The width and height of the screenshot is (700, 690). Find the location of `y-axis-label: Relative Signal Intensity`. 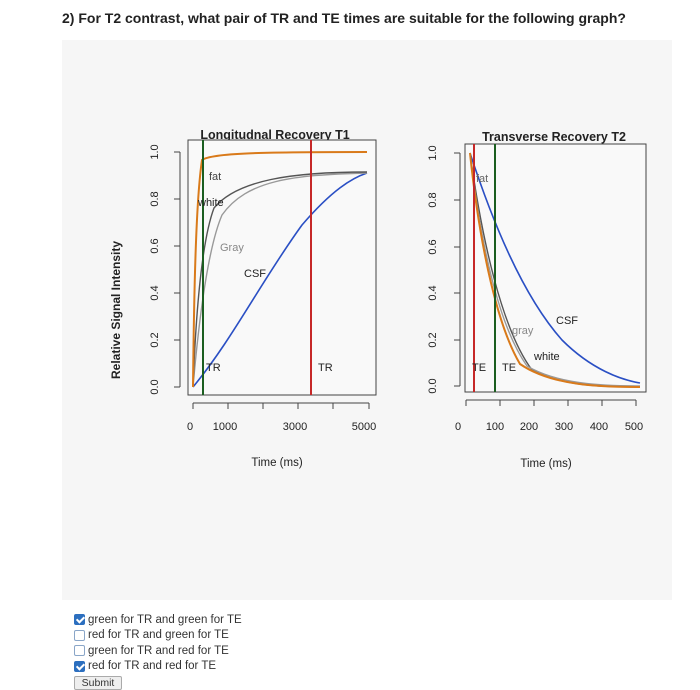

y-axis-label: Relative Signal Intensity is located at coordinates (116, 310).